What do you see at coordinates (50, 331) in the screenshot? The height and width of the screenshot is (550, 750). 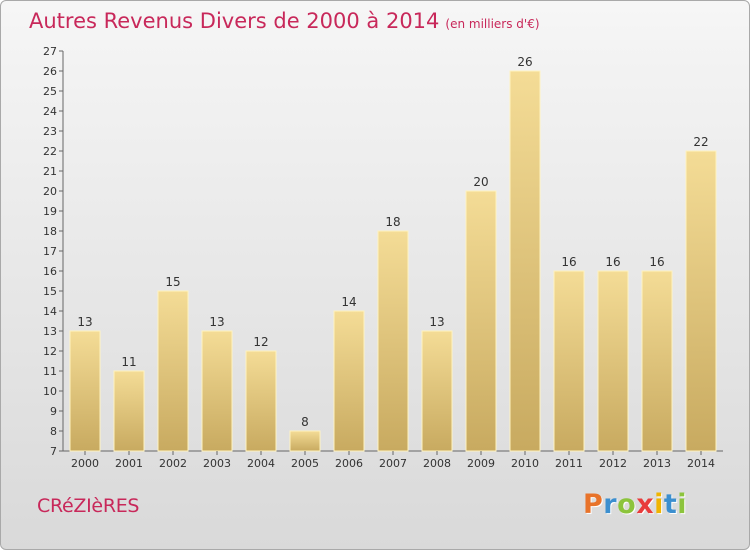 I see `y-tick-label: 13` at bounding box center [50, 331].